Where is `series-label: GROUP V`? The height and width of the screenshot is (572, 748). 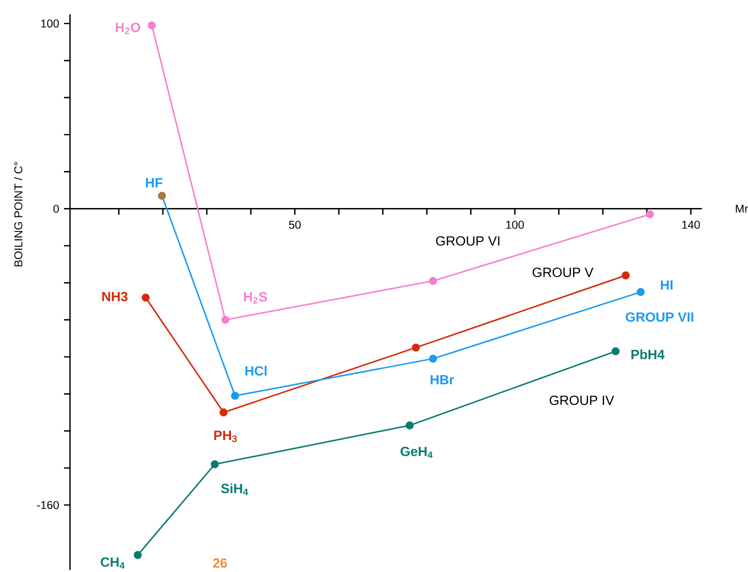
series-label: GROUP V is located at coordinates (563, 273).